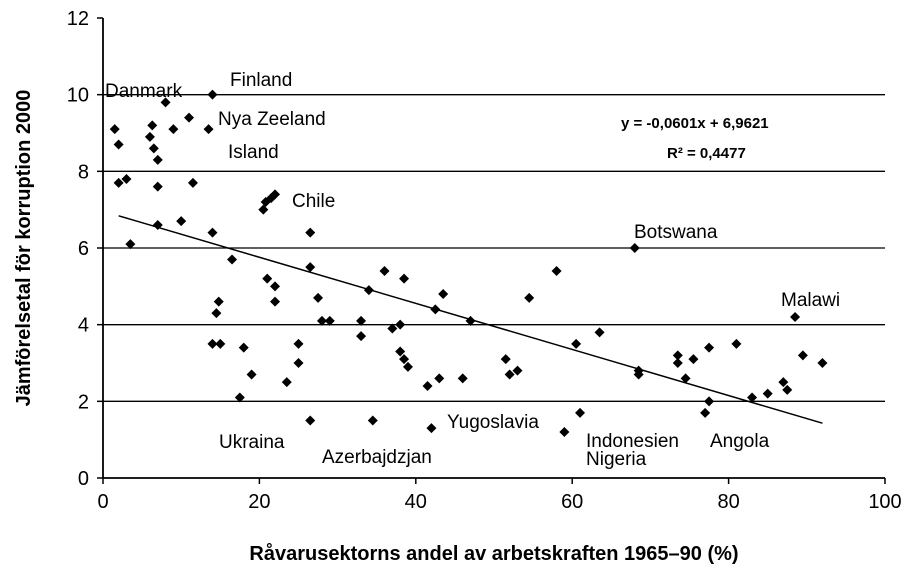 The height and width of the screenshot is (578, 914). Describe the element at coordinates (102, 502) in the screenshot. I see `x-tick-label: 0` at that location.